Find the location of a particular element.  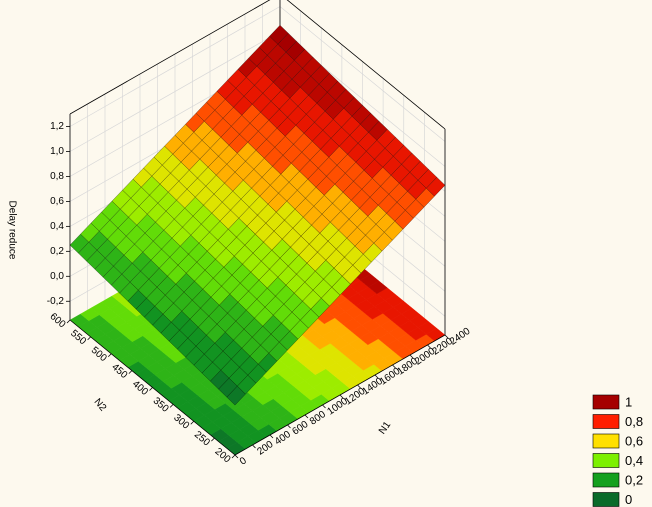

x-tick-label: 2400 is located at coordinates (460, 337).